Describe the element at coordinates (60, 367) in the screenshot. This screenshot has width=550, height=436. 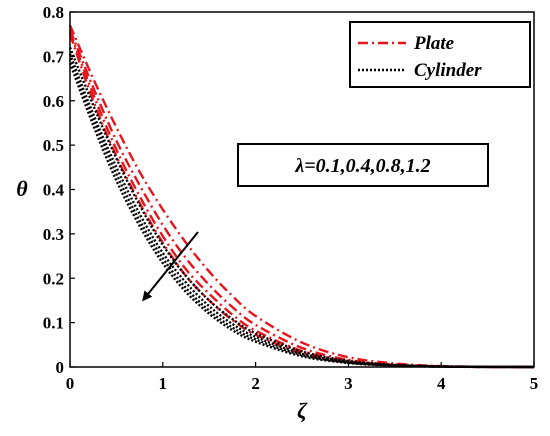
I see `y-tick-label: 0` at that location.